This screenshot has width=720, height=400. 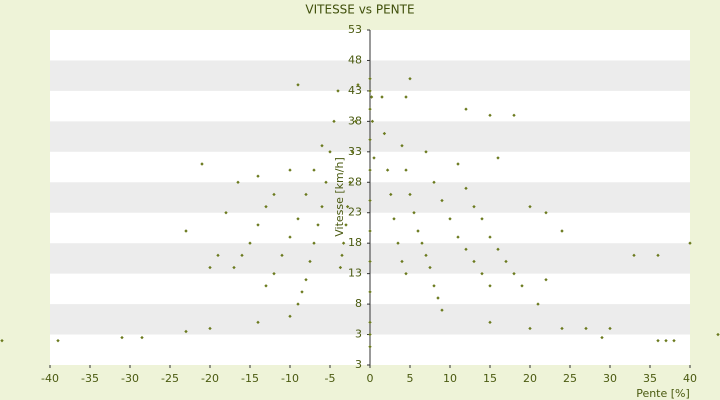 What do you see at coordinates (530, 378) in the screenshot?
I see `x-tick-label: 20` at bounding box center [530, 378].